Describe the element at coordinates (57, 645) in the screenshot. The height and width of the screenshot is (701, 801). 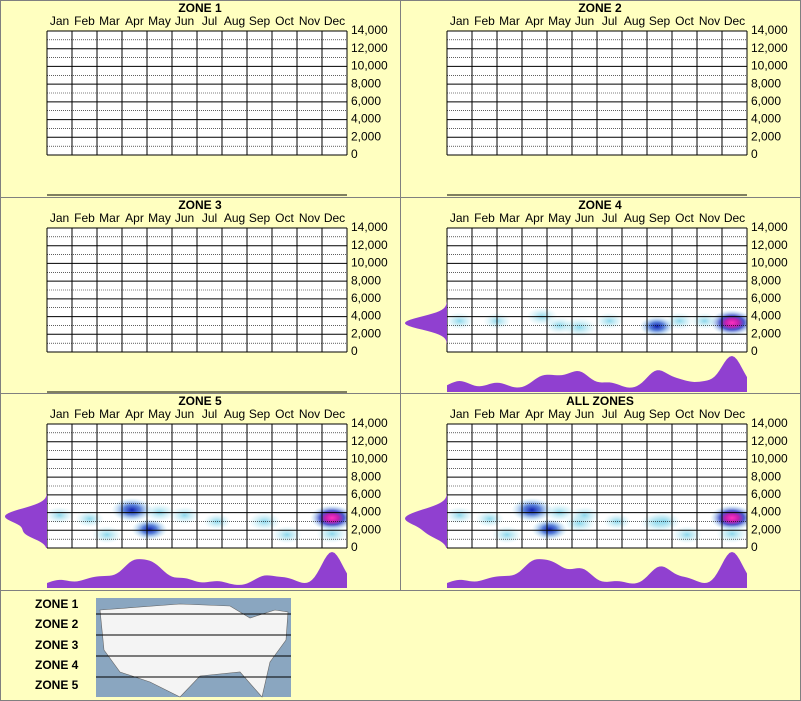
I see `zone-label: ZONE 3` at that location.